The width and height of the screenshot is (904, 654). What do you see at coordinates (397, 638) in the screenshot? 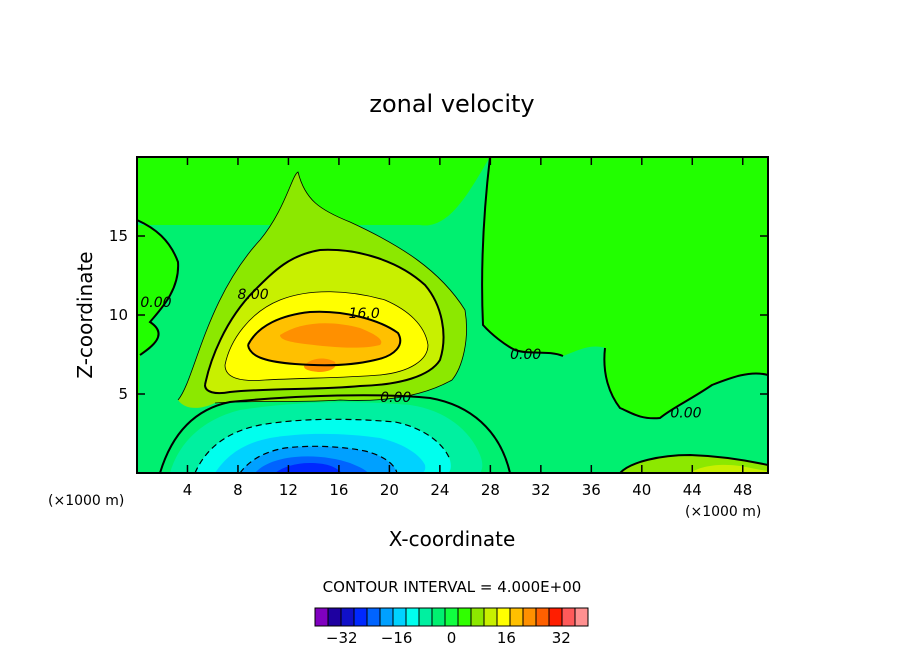
I see `colorbar-tick-label: −16` at bounding box center [397, 638].